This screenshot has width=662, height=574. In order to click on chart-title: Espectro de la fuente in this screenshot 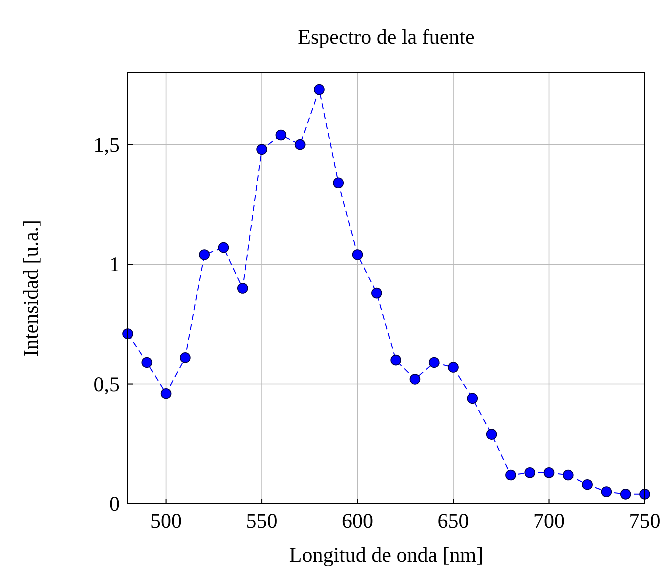, I will do `click(386, 37)`.